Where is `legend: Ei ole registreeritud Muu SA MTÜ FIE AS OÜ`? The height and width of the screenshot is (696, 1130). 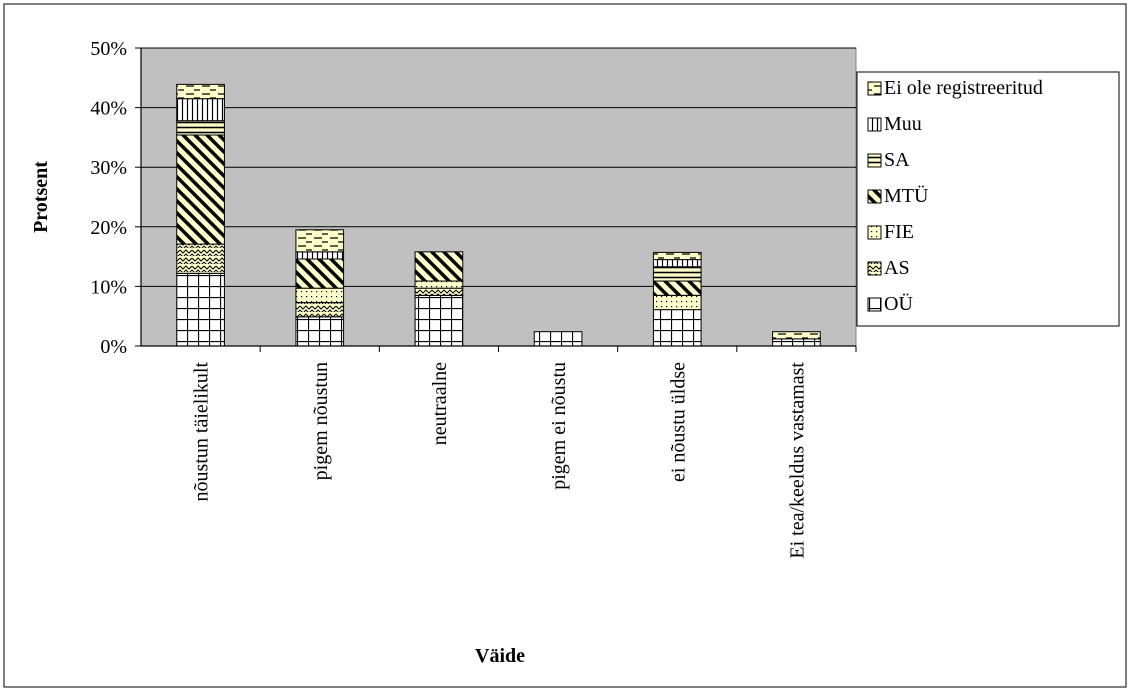
legend: Ei ole registreeritud Muu SA MTÜ FIE AS OÜ is located at coordinates (988, 199).